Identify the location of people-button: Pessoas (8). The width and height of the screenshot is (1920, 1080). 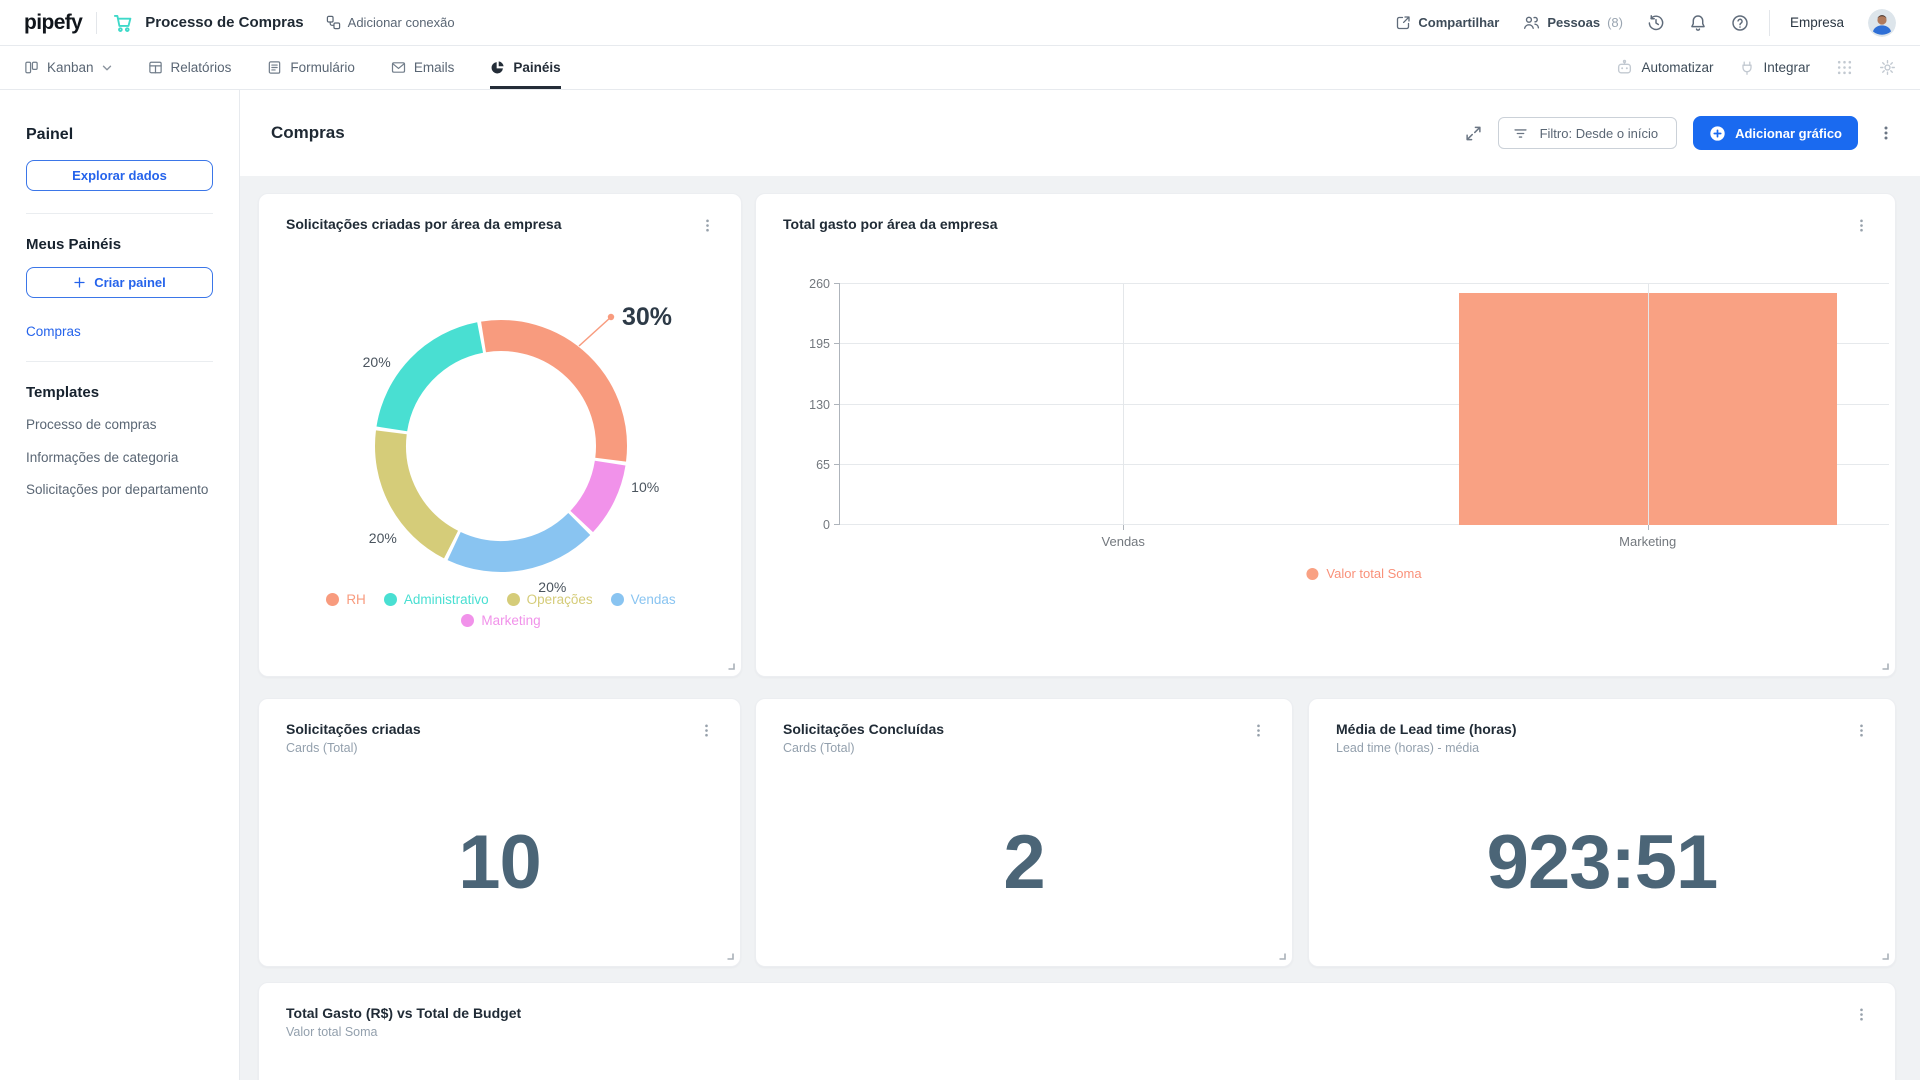
(1573, 22).